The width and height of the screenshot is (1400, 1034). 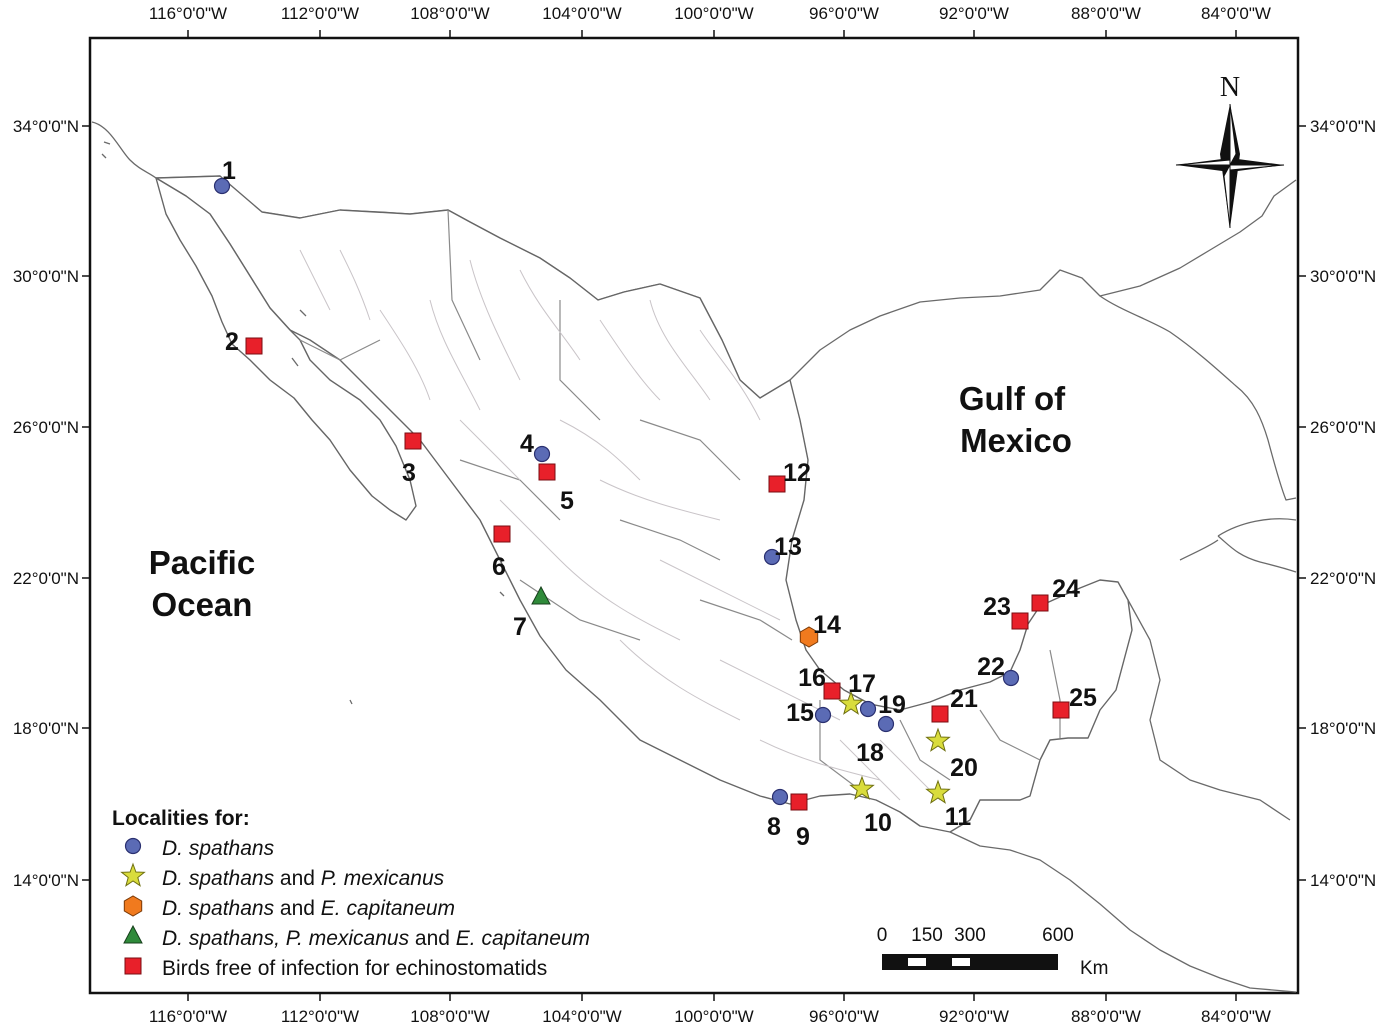 What do you see at coordinates (774, 827) in the screenshot?
I see `locality-number-label: 8` at bounding box center [774, 827].